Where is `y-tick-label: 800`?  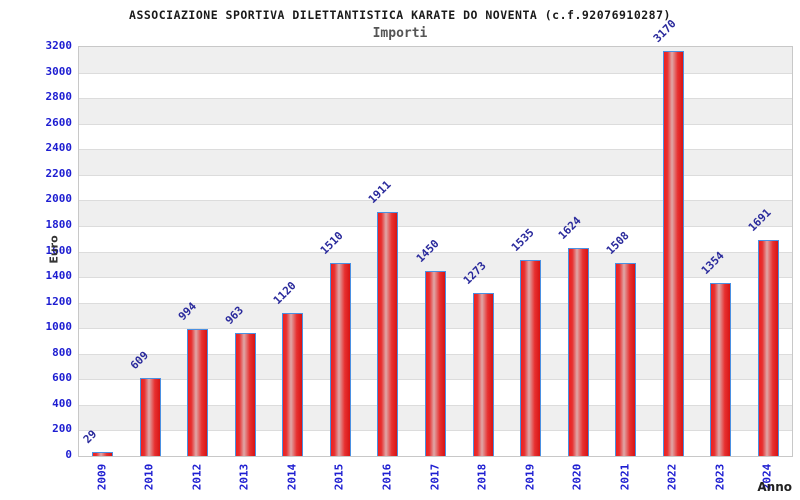
y-tick-label: 800 is located at coordinates (62, 352).